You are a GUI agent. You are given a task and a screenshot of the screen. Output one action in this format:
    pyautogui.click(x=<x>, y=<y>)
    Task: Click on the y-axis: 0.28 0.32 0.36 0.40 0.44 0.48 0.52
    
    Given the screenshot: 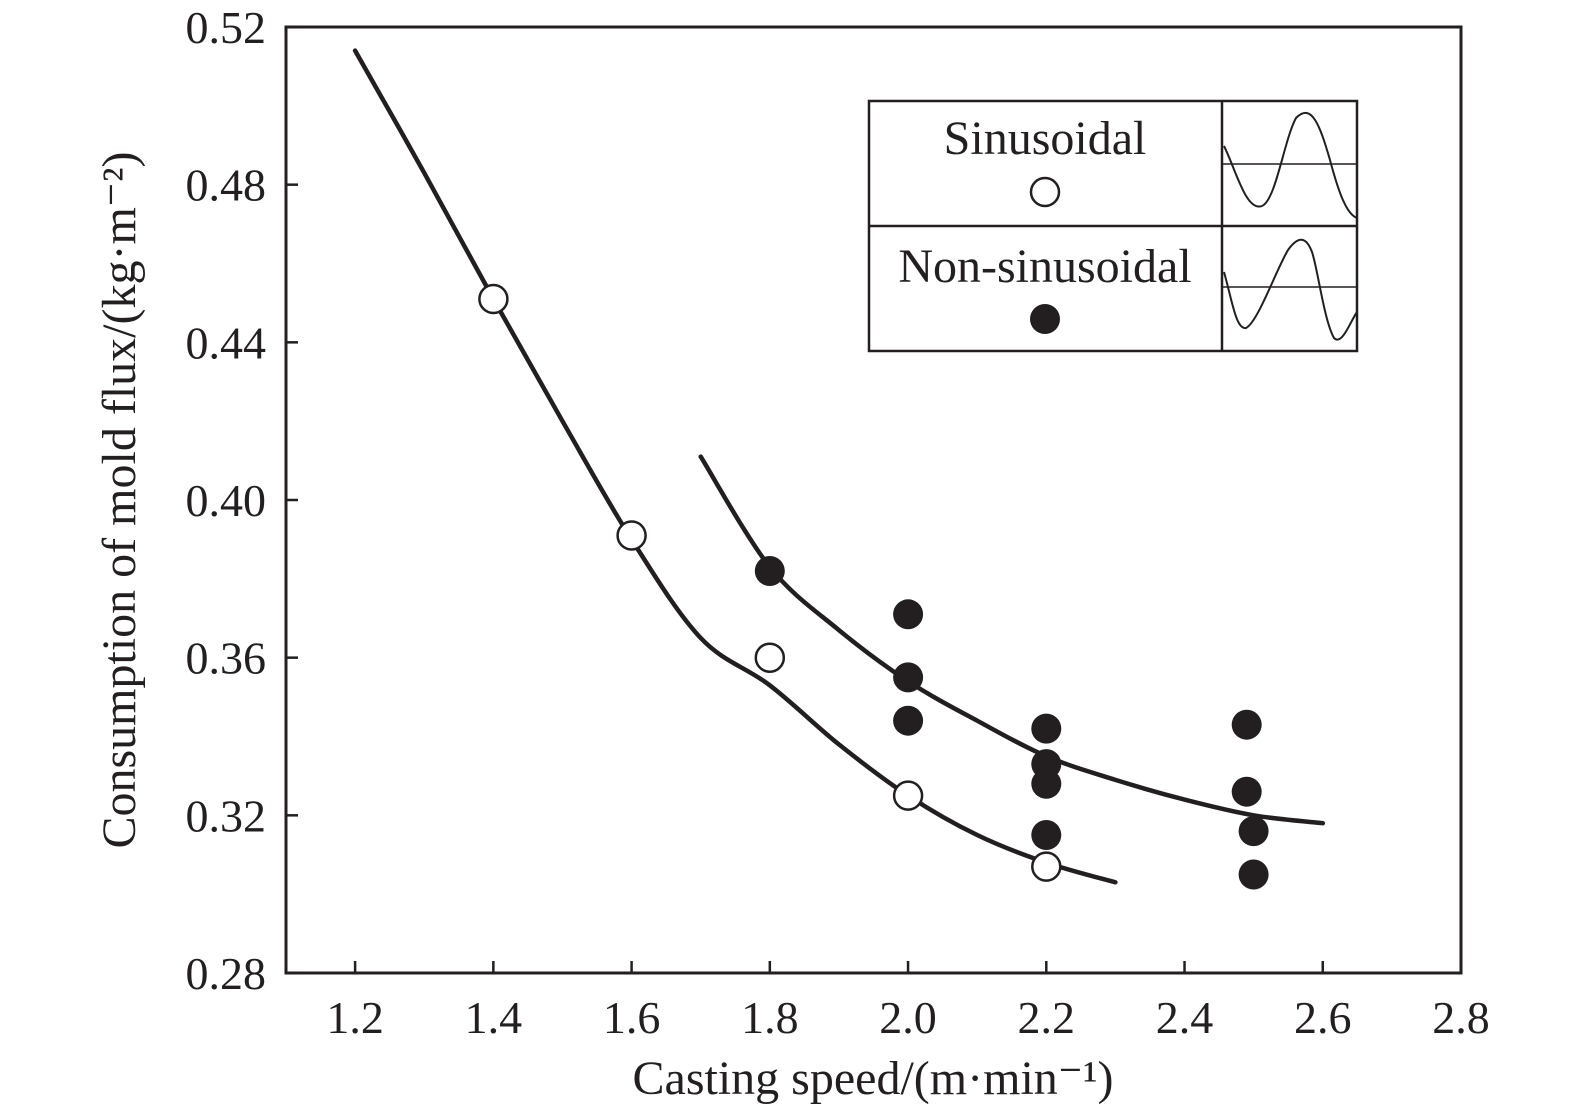 What is the action you would take?
    pyautogui.click(x=242, y=500)
    